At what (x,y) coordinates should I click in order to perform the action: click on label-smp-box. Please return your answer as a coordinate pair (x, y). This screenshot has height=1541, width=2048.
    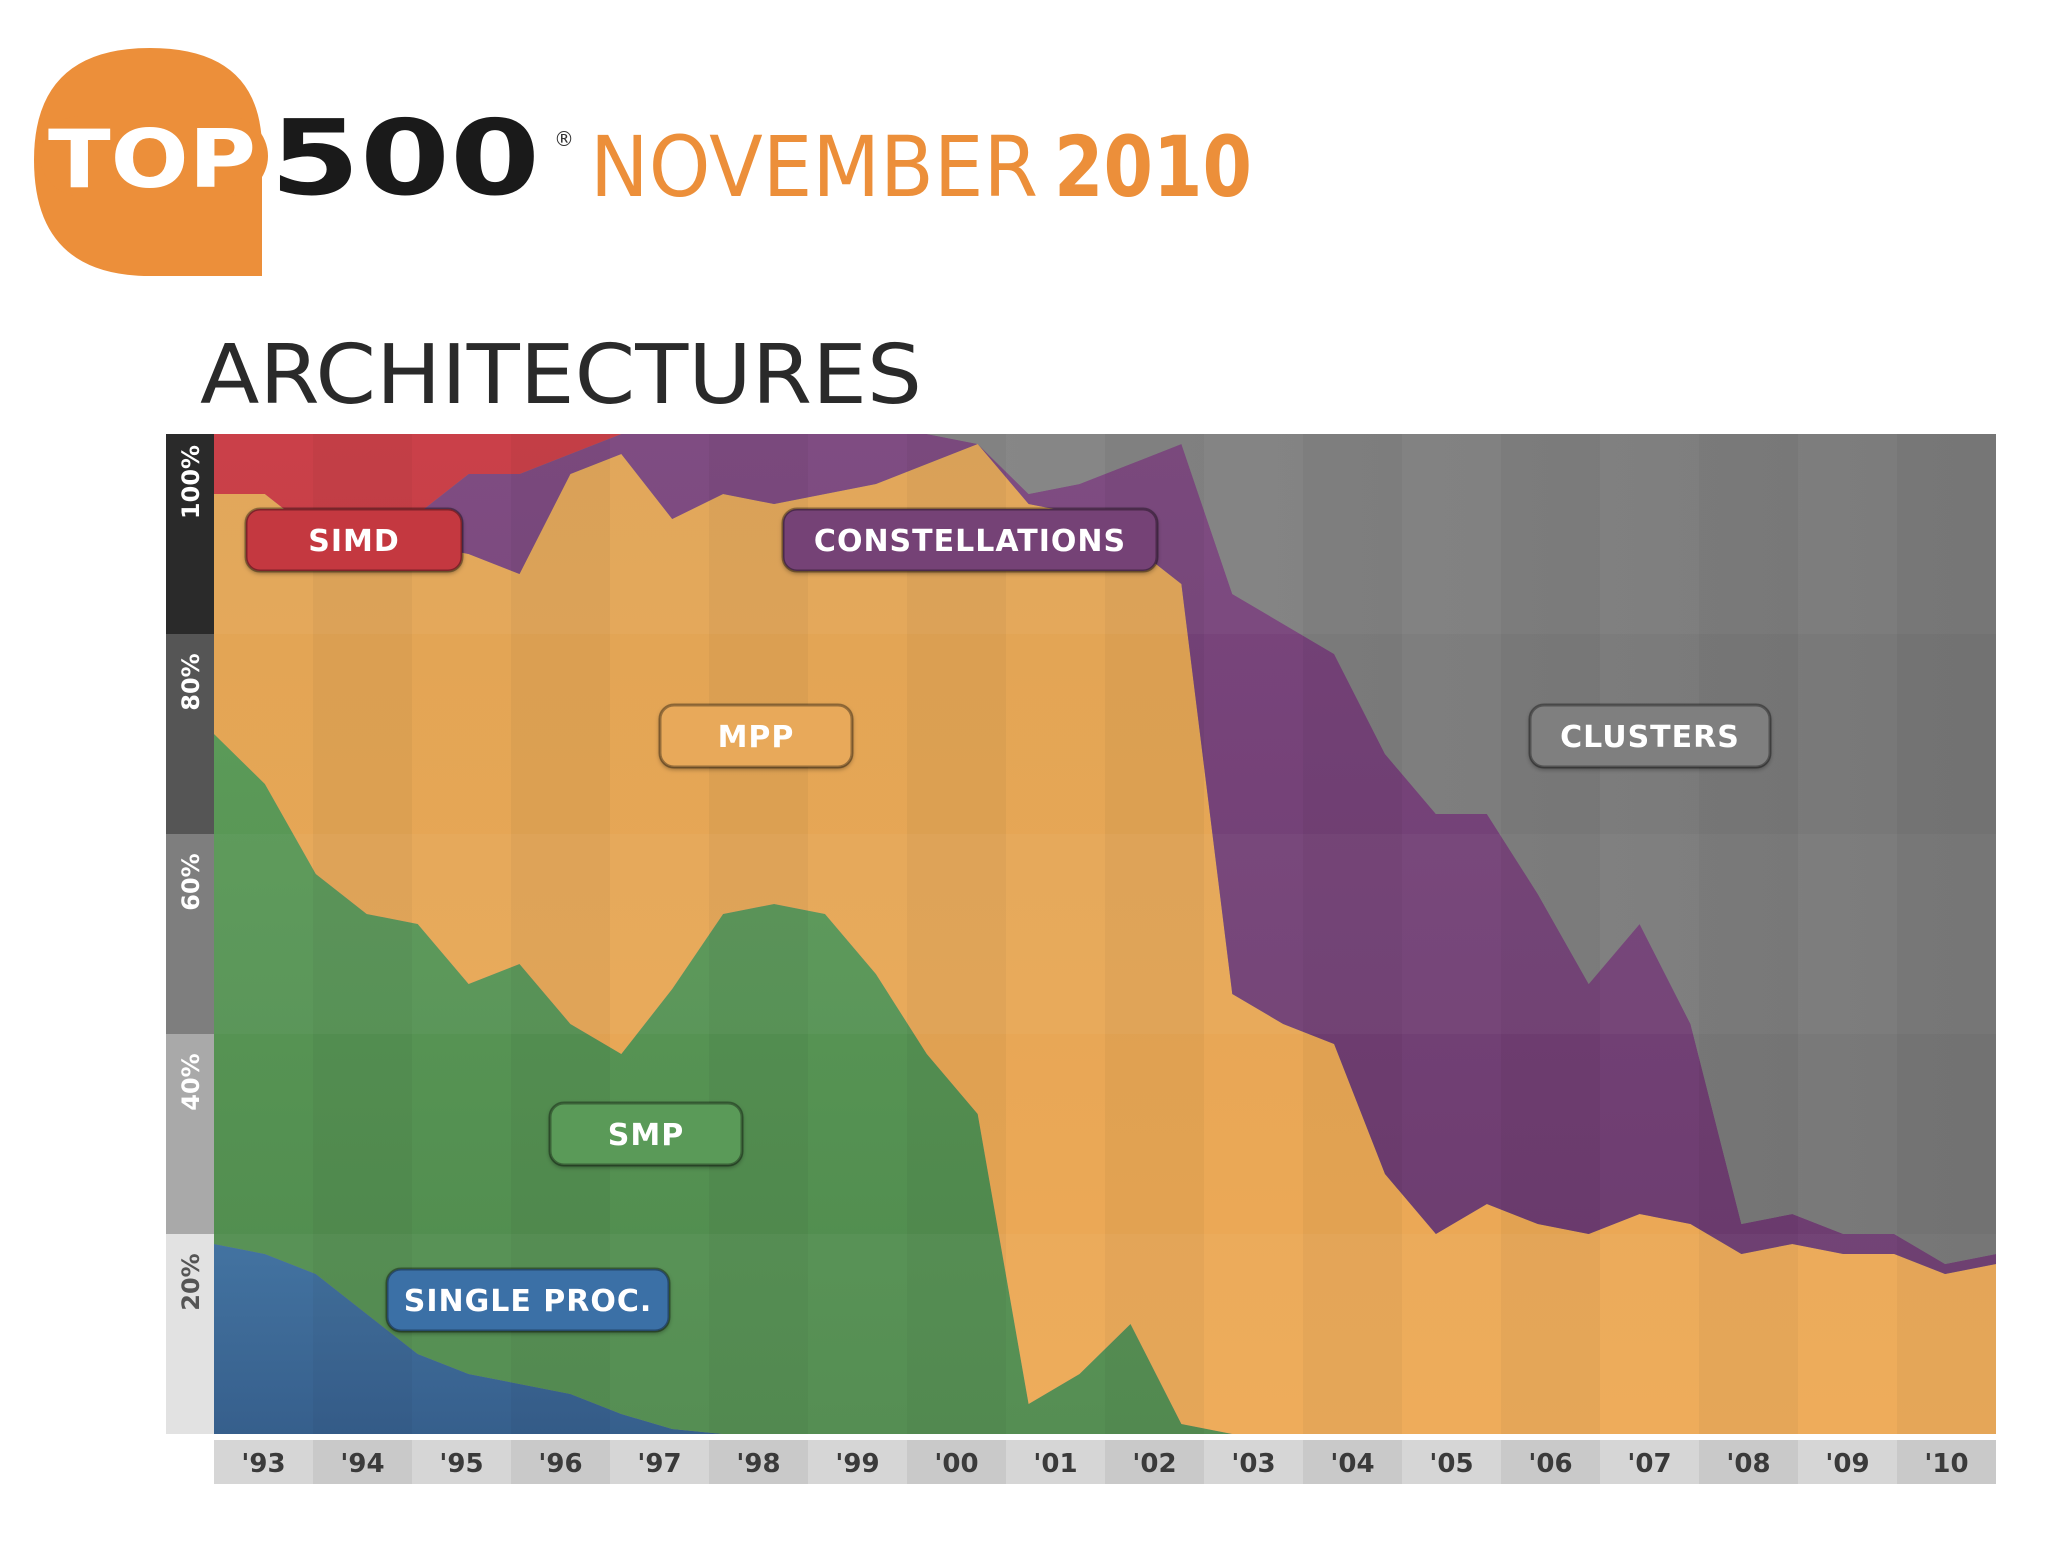
    Looking at the image, I should click on (646, 1134).